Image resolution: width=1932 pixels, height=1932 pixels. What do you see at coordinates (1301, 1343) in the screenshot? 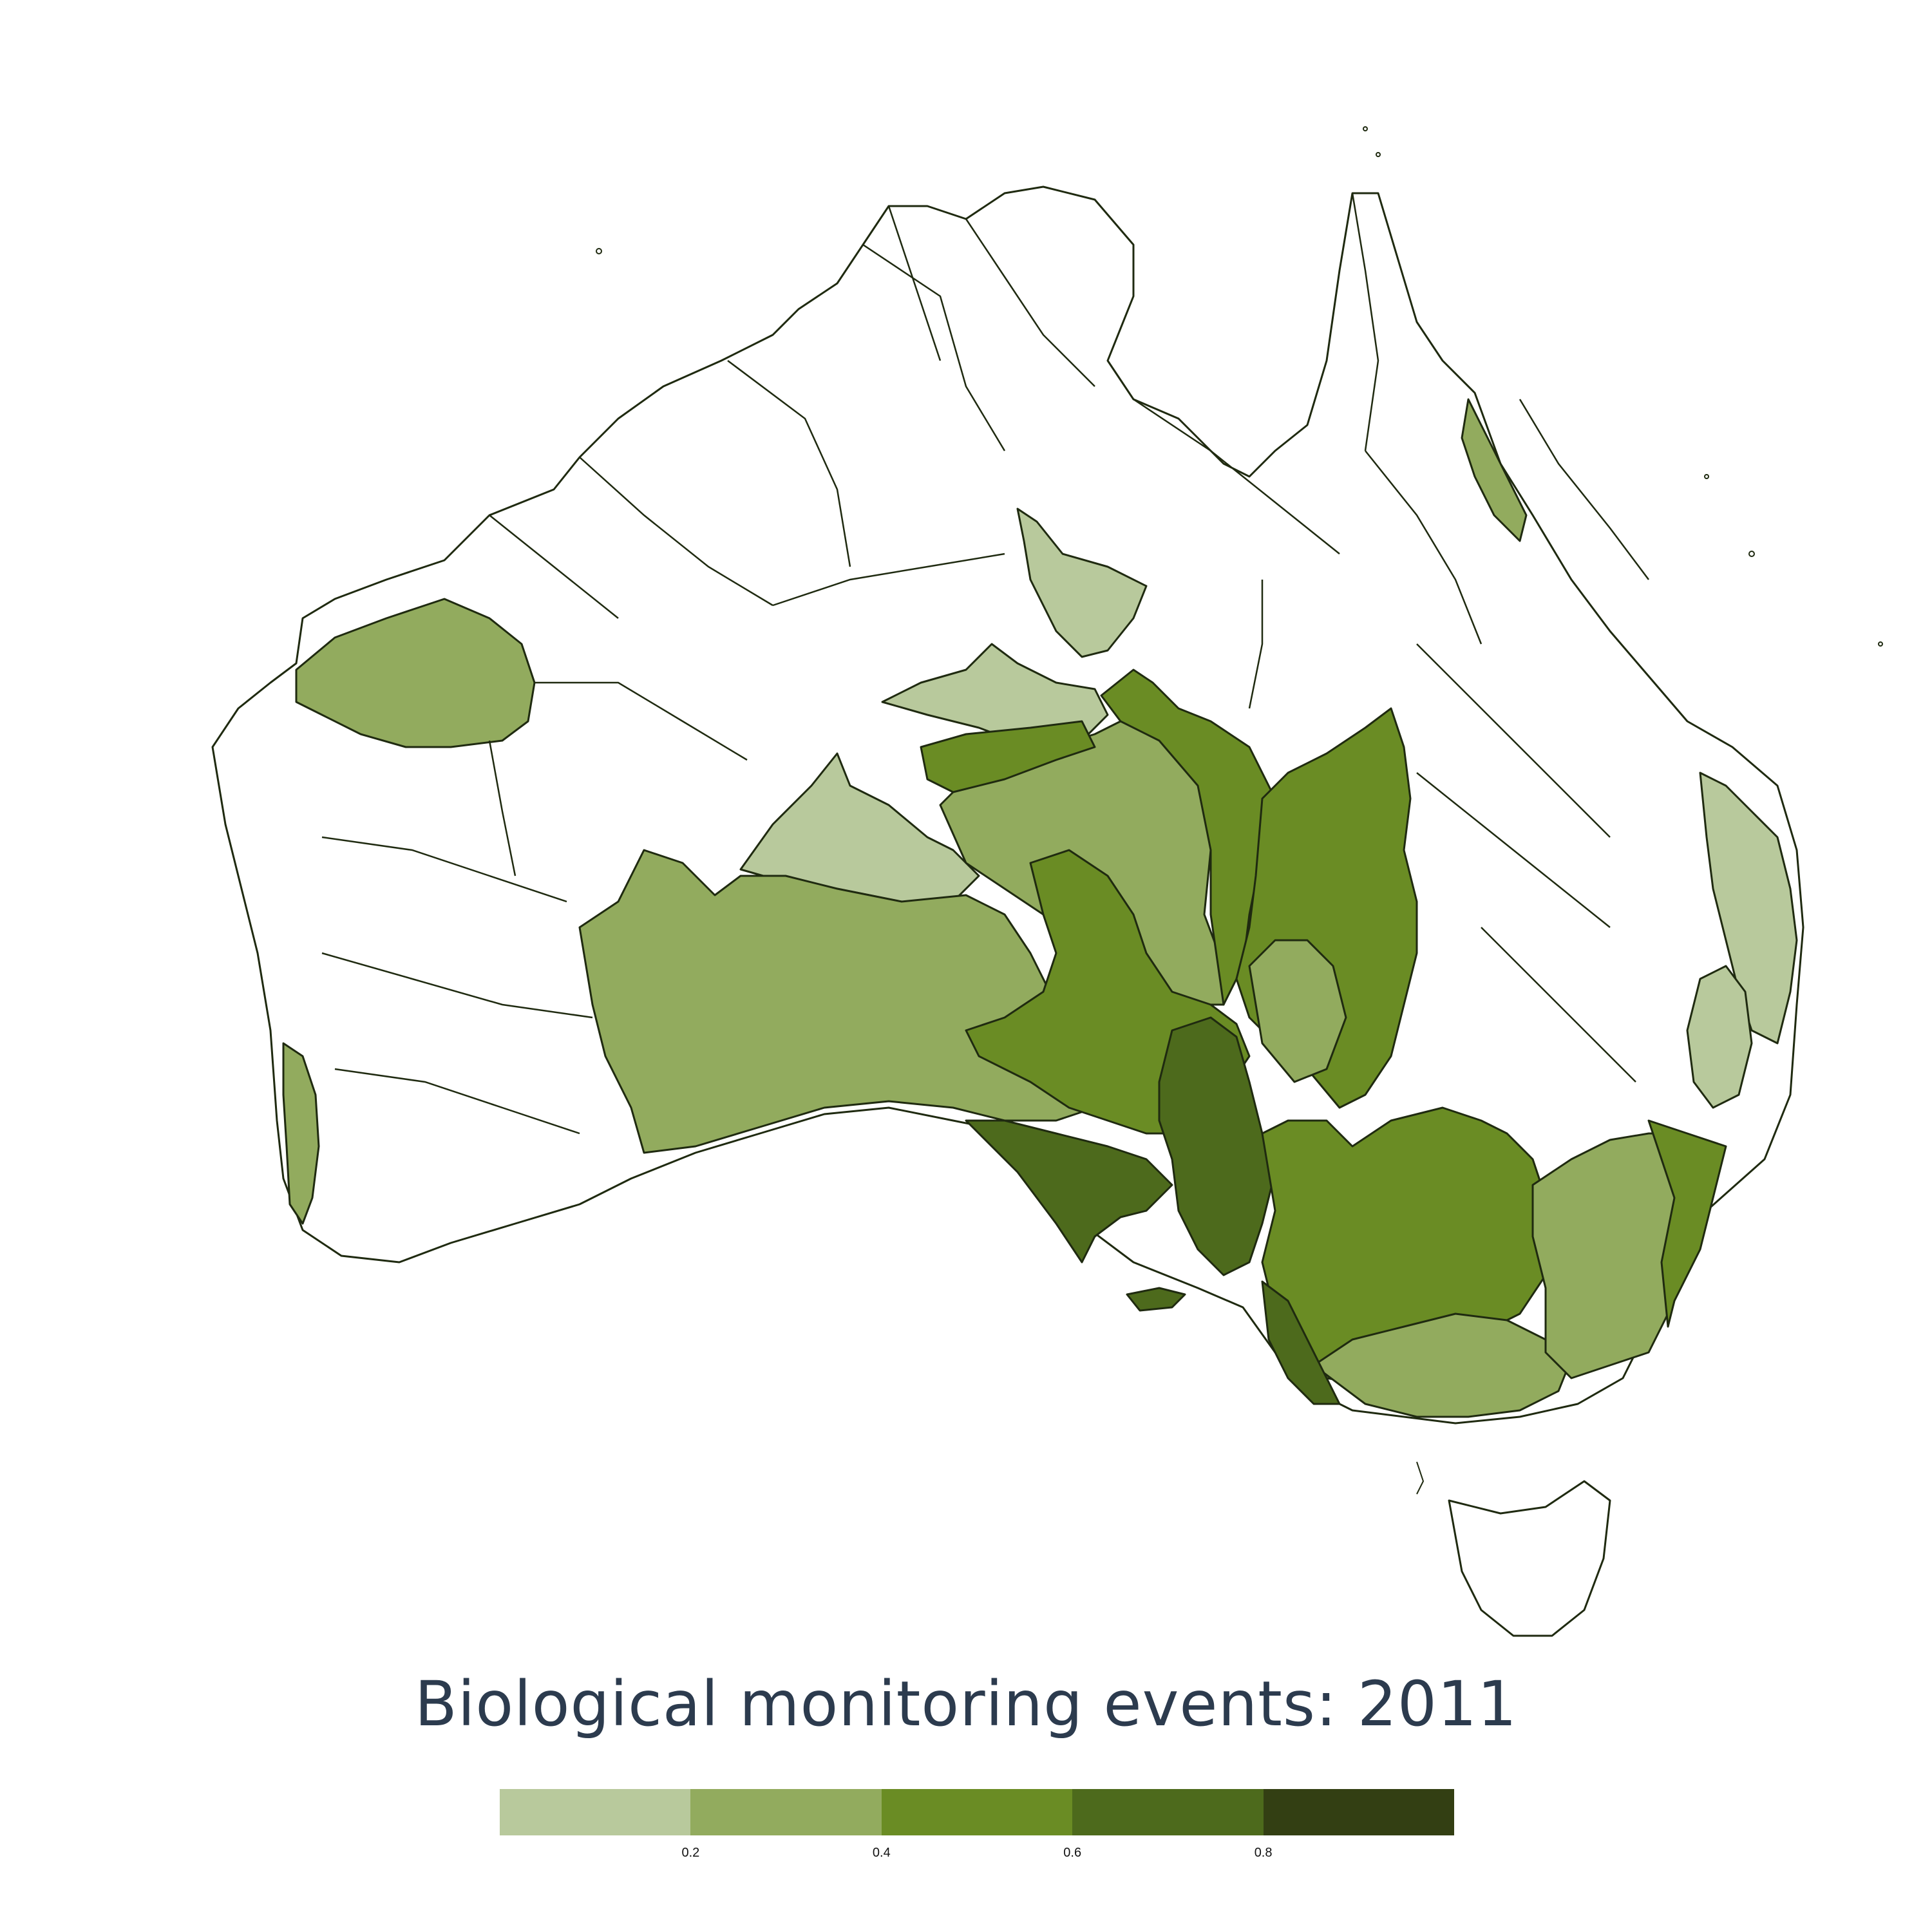
I see `region-coorong-dark` at bounding box center [1301, 1343].